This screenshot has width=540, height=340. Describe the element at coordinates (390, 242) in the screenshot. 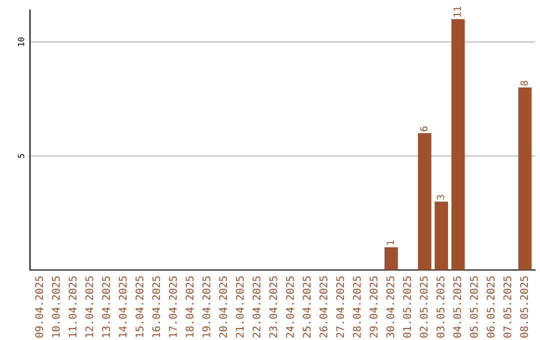

I see `data-label: 1` at that location.